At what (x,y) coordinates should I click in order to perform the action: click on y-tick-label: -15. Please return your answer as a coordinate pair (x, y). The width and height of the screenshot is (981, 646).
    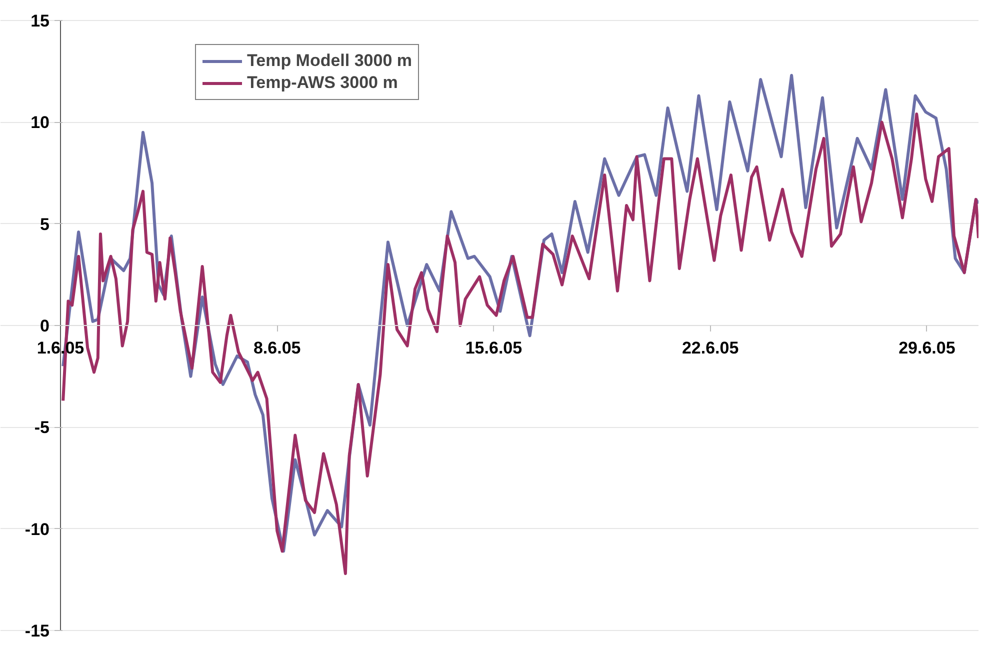
    Looking at the image, I should click on (37, 631).